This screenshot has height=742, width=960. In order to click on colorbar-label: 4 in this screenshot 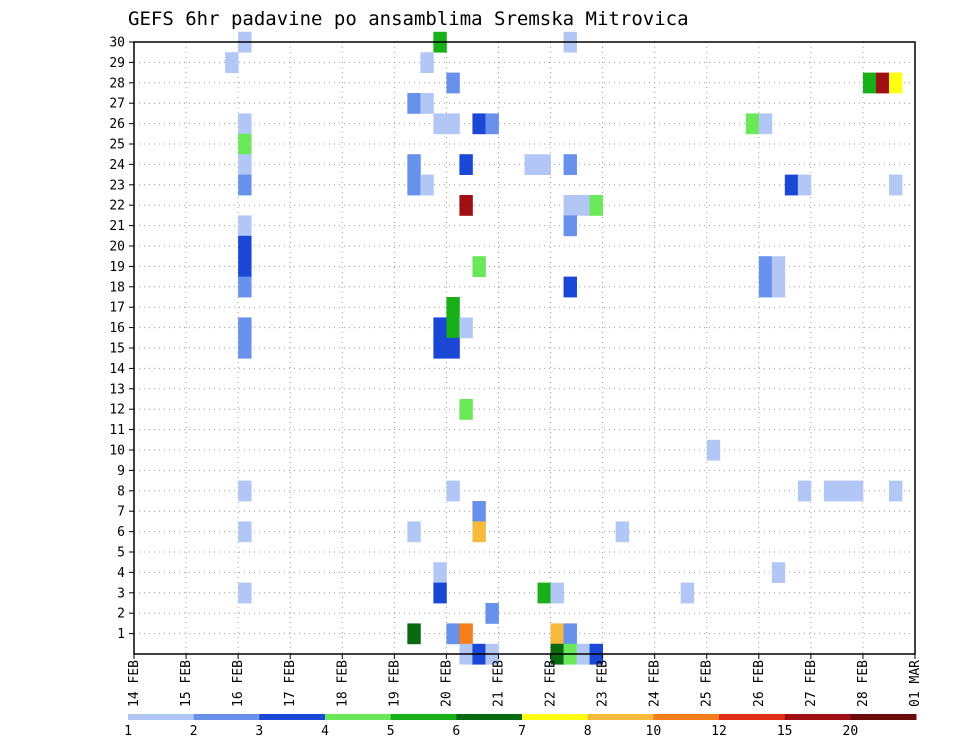, I will do `click(325, 731)`.